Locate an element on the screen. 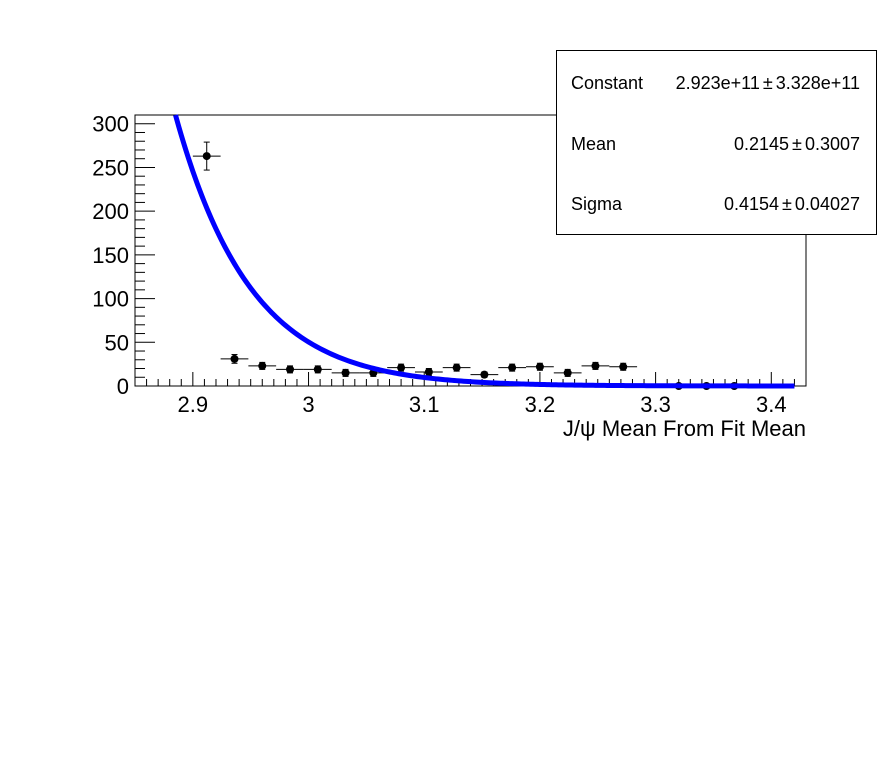 This screenshot has height=772, width=896. stat-row-constant: Constant 2.923e+11 ±3.328e+11 is located at coordinates (715, 84).